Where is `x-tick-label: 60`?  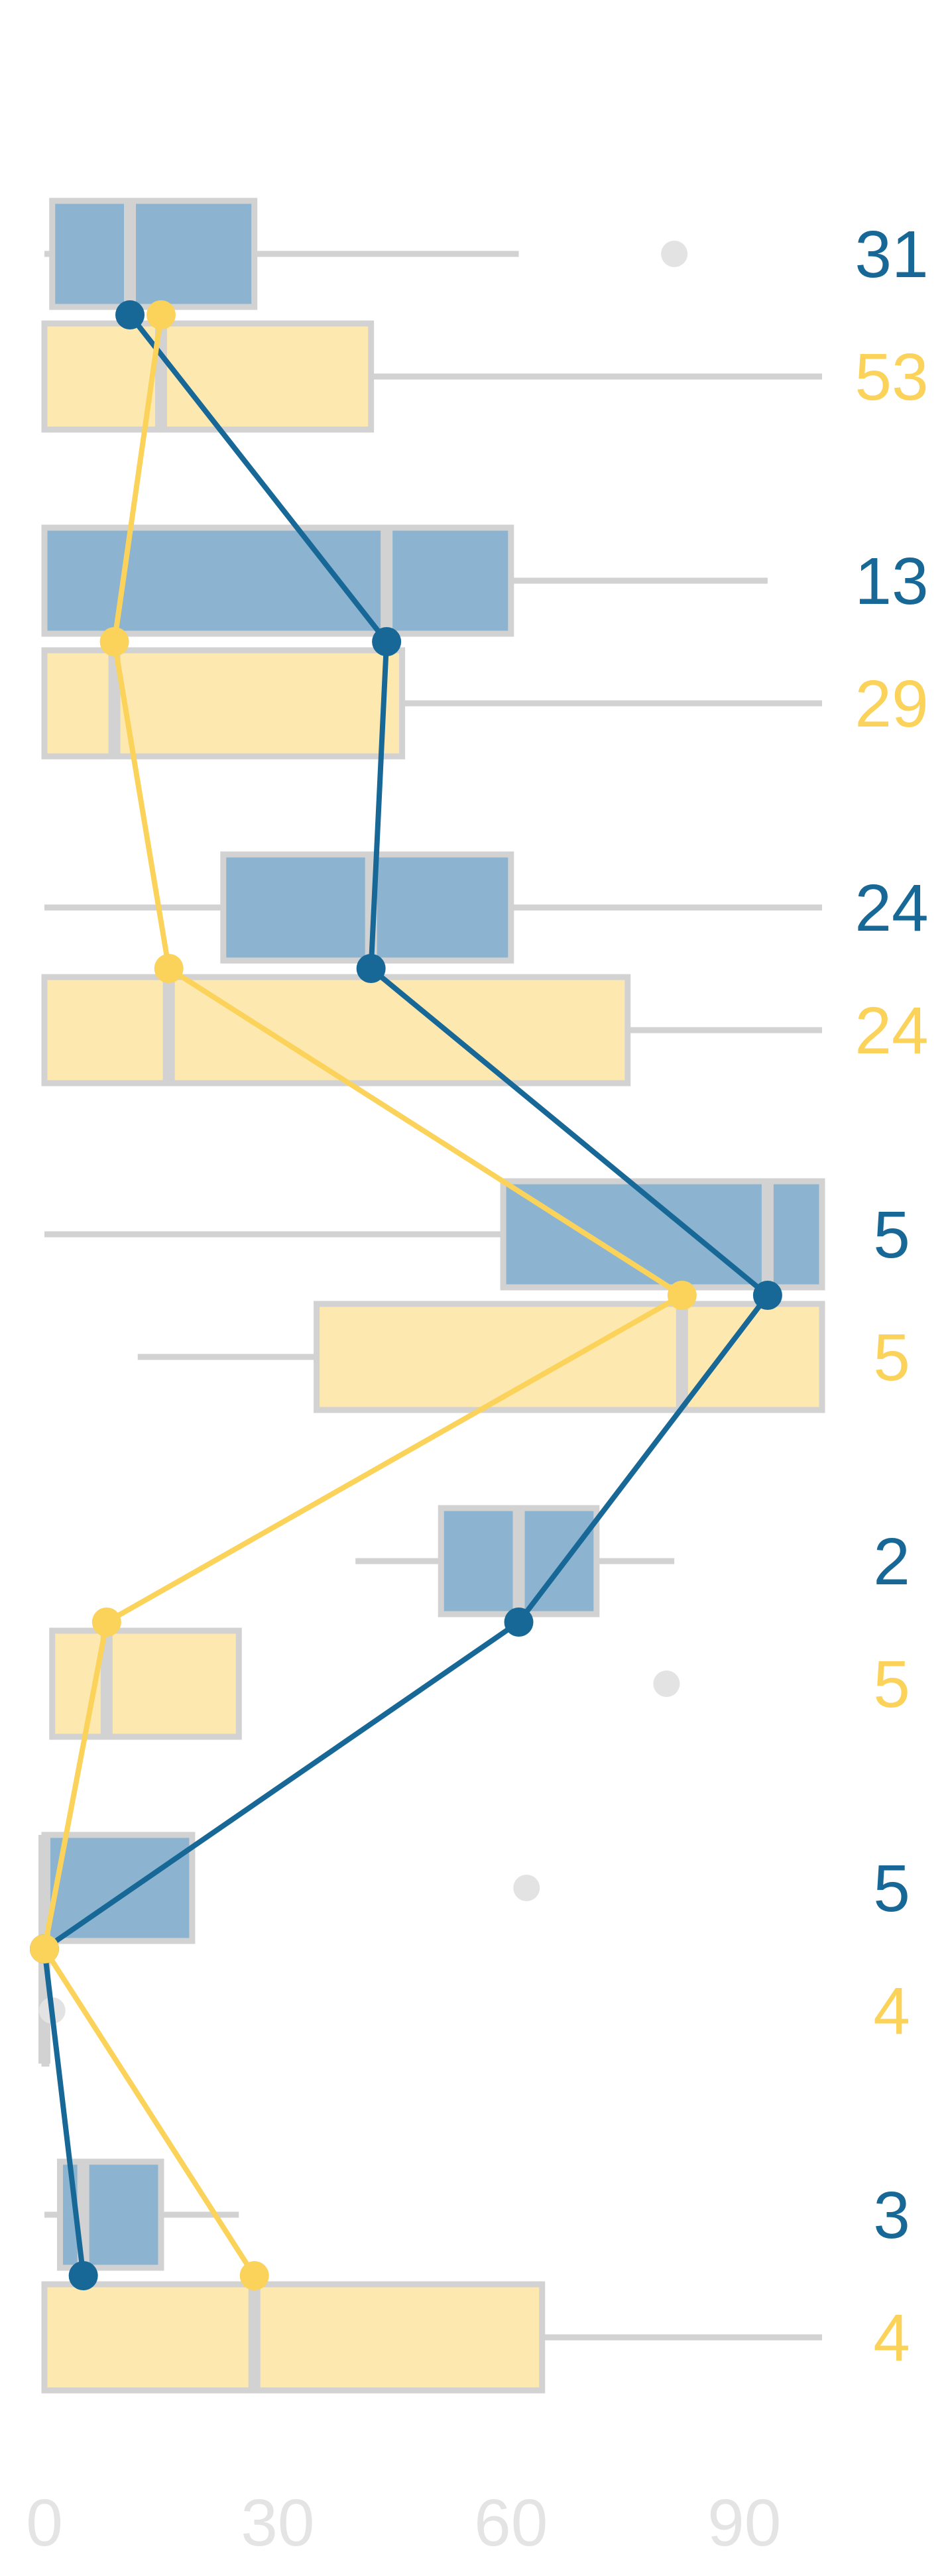 x-tick-label: 60 is located at coordinates (511, 2523).